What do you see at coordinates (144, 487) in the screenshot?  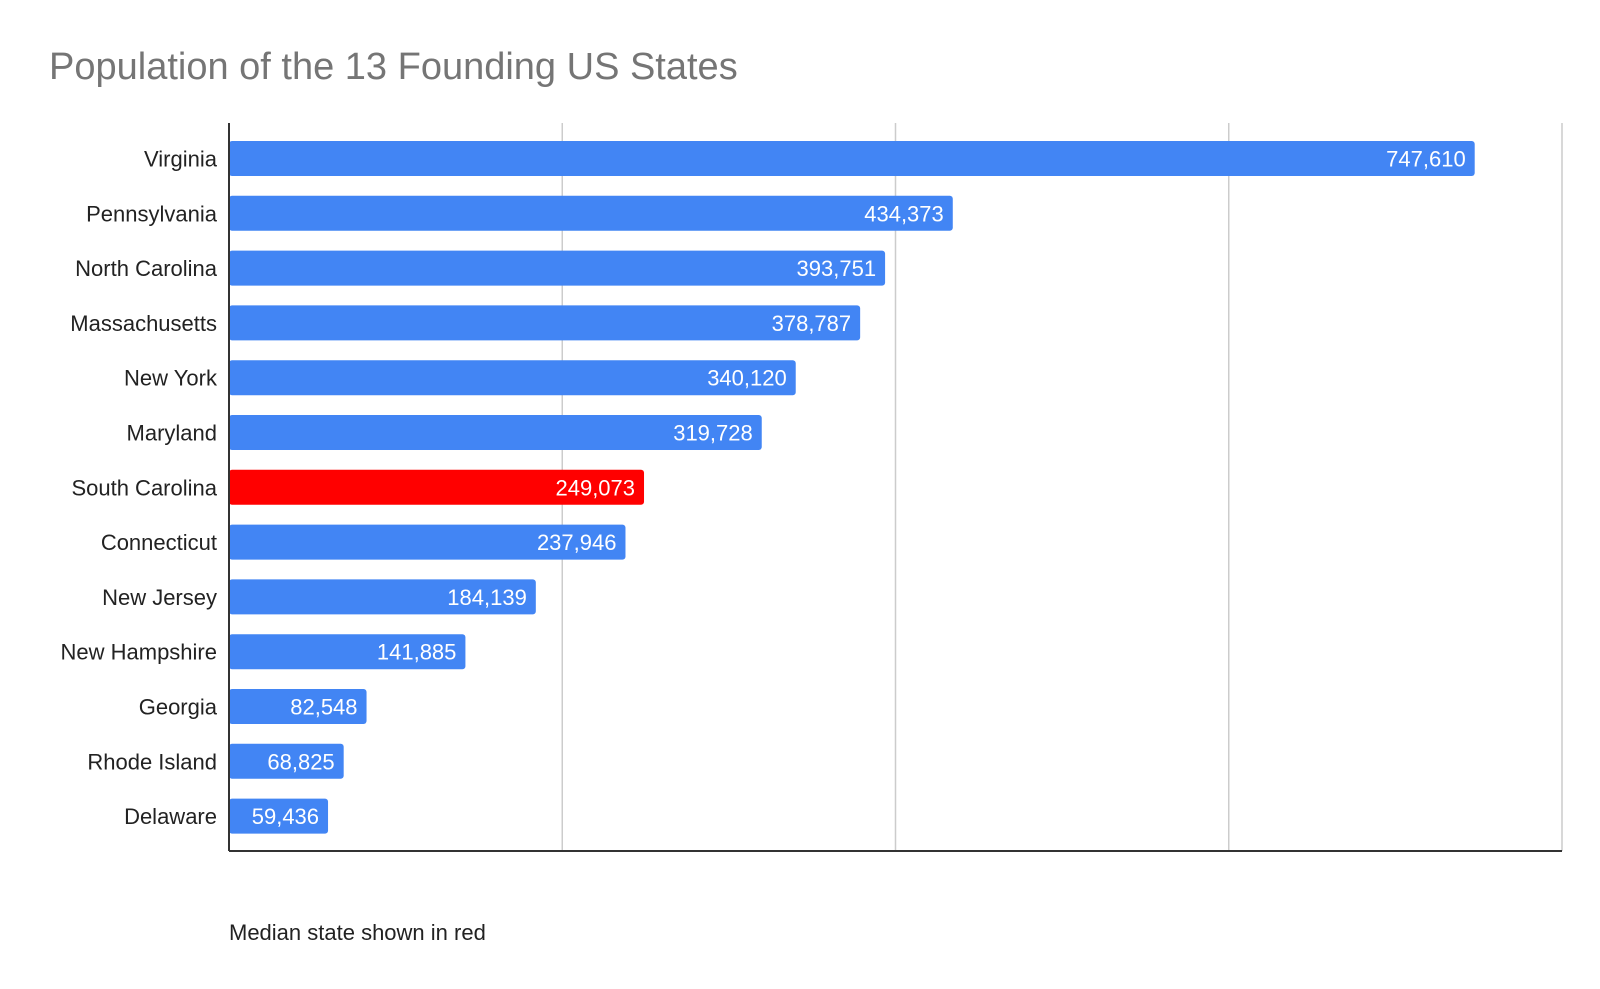 I see `category-label: South Carolina` at bounding box center [144, 487].